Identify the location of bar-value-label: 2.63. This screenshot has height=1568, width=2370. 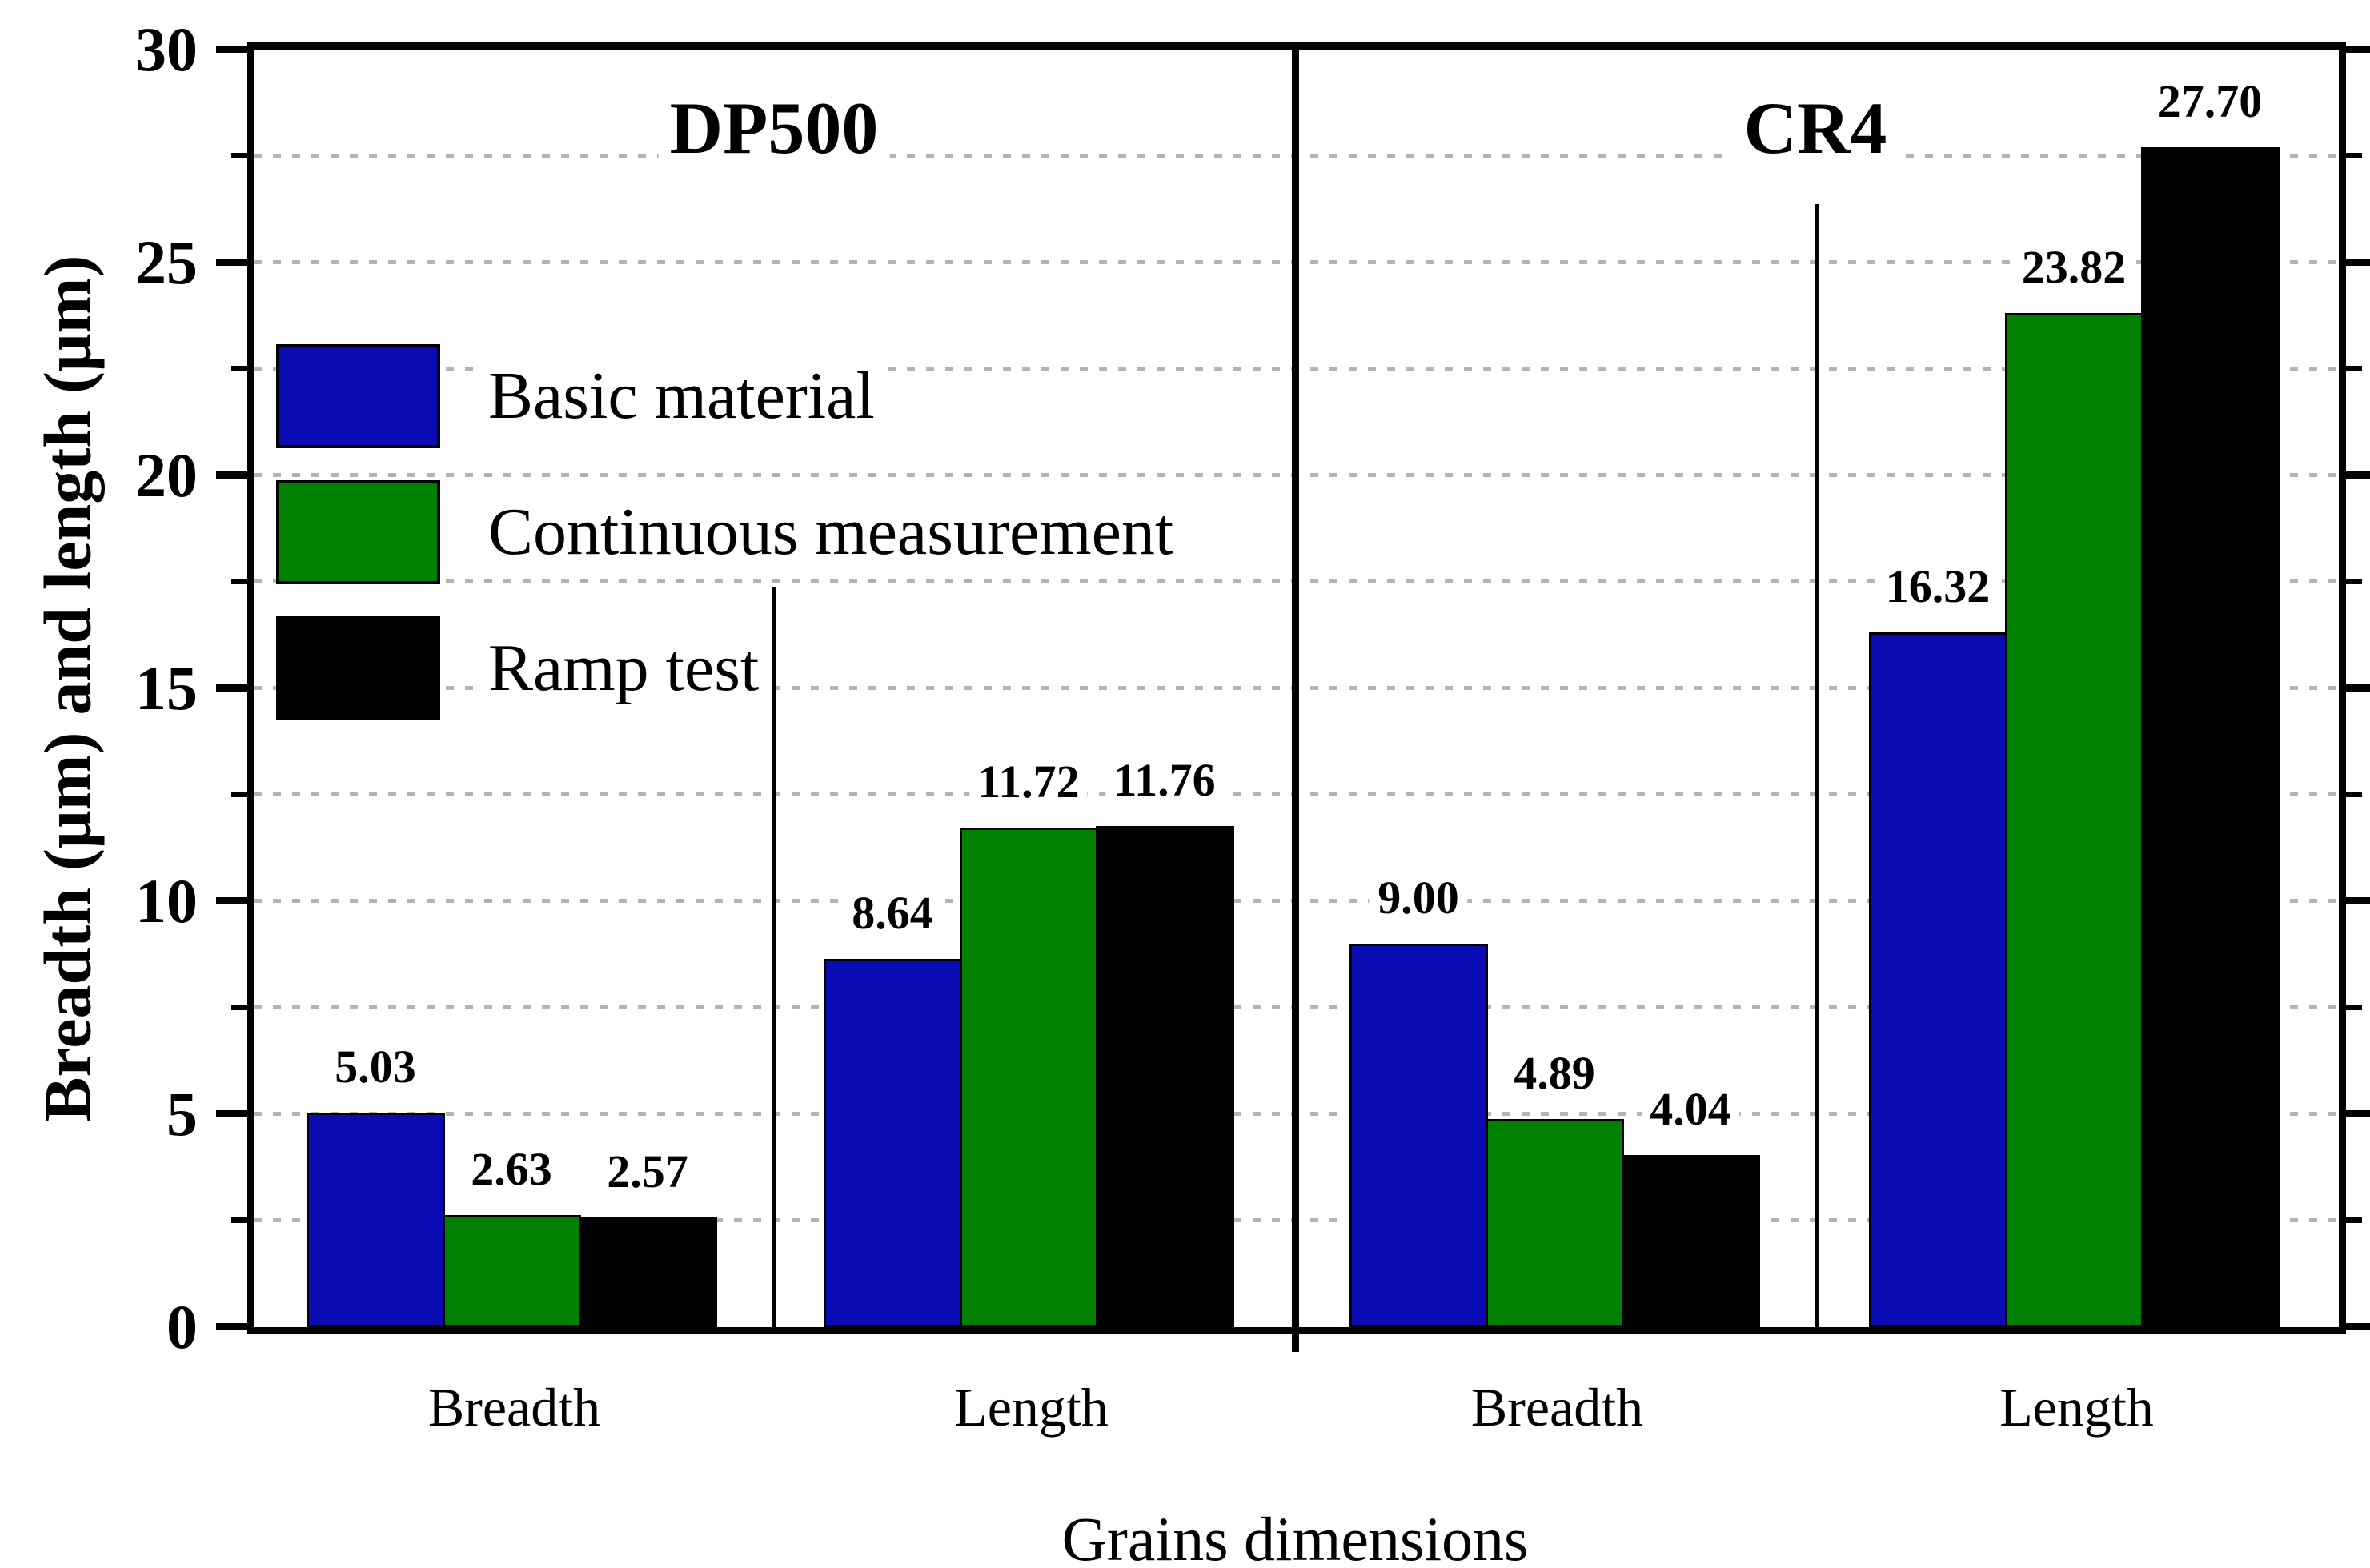
(511, 1169).